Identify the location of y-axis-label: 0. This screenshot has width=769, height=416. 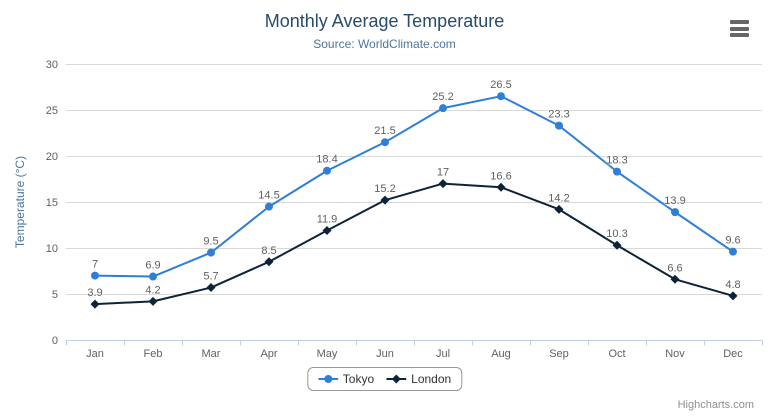
(55, 341).